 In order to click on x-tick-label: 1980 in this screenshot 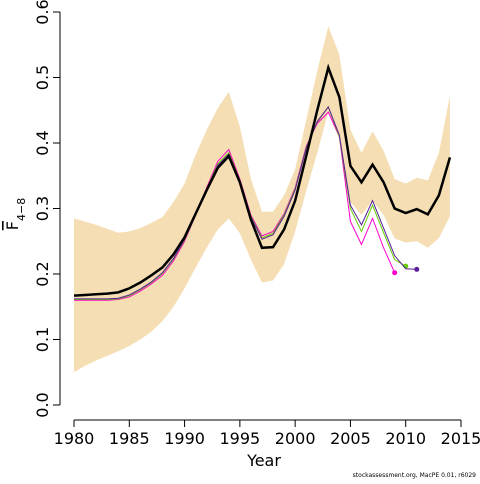, I will do `click(74, 438)`.